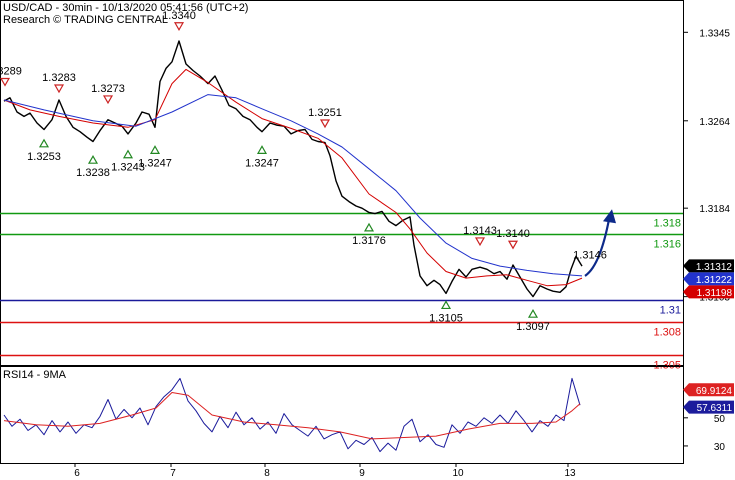 The width and height of the screenshot is (735, 480). I want to click on pivot-label-8: 1.3247, so click(262, 163).